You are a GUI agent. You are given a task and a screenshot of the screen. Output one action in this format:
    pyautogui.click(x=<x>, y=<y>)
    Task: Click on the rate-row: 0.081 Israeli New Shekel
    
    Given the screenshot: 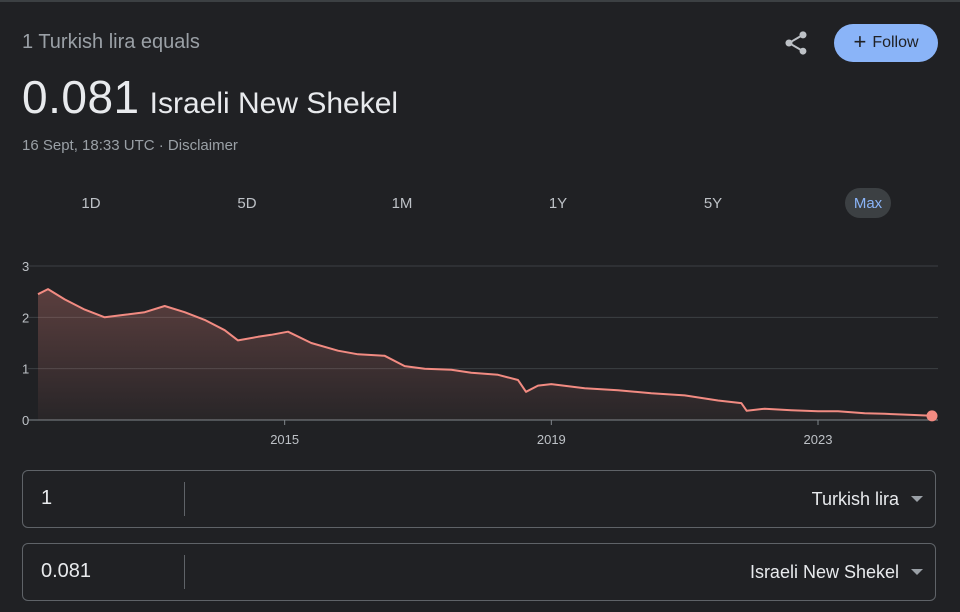 What is the action you would take?
    pyautogui.click(x=210, y=97)
    